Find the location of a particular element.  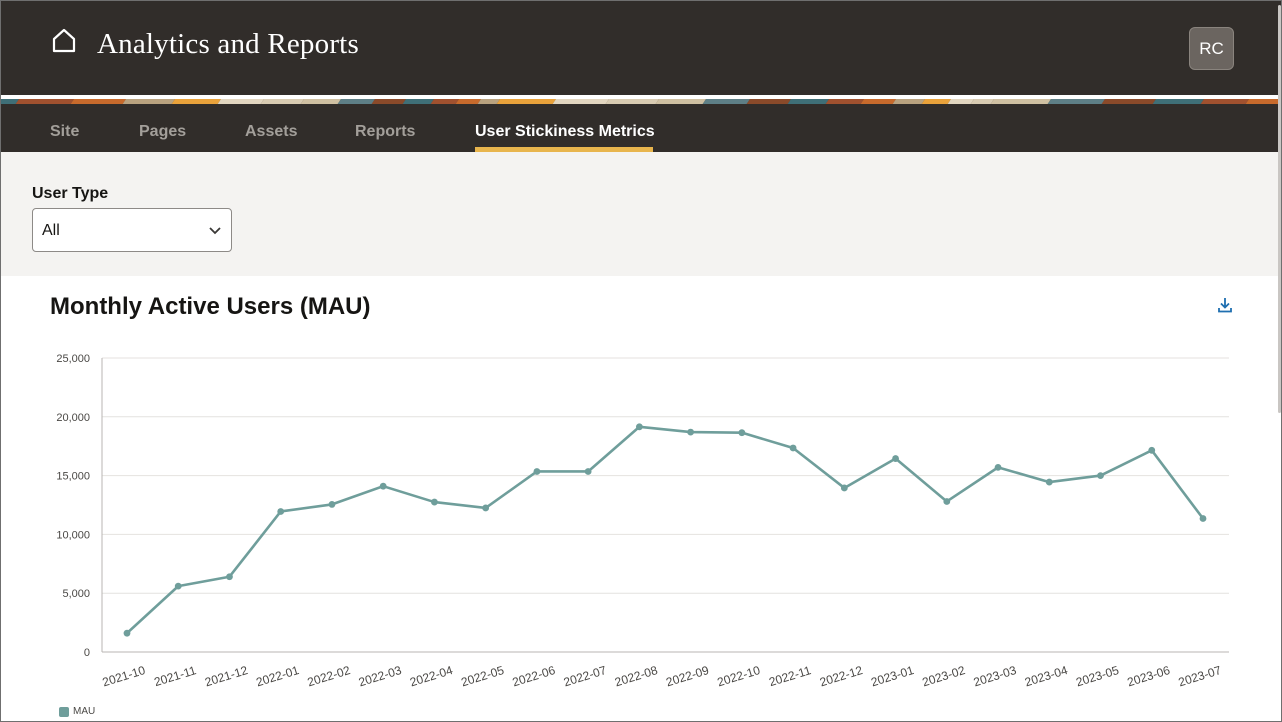

vertical-scrollbar is located at coordinates (1279, 209).